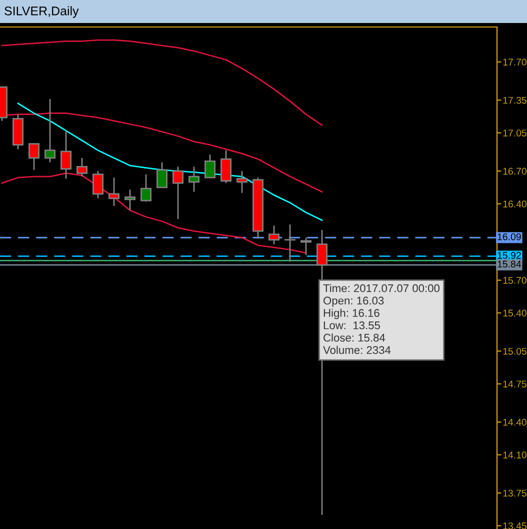  I want to click on ref-line-label: 15.92, so click(509, 255).